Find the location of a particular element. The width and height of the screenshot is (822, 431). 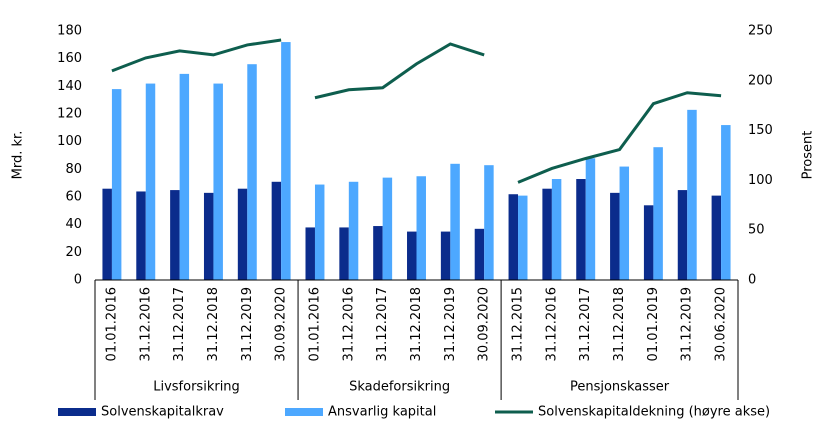

group-label: Pensjonskasser is located at coordinates (620, 387).